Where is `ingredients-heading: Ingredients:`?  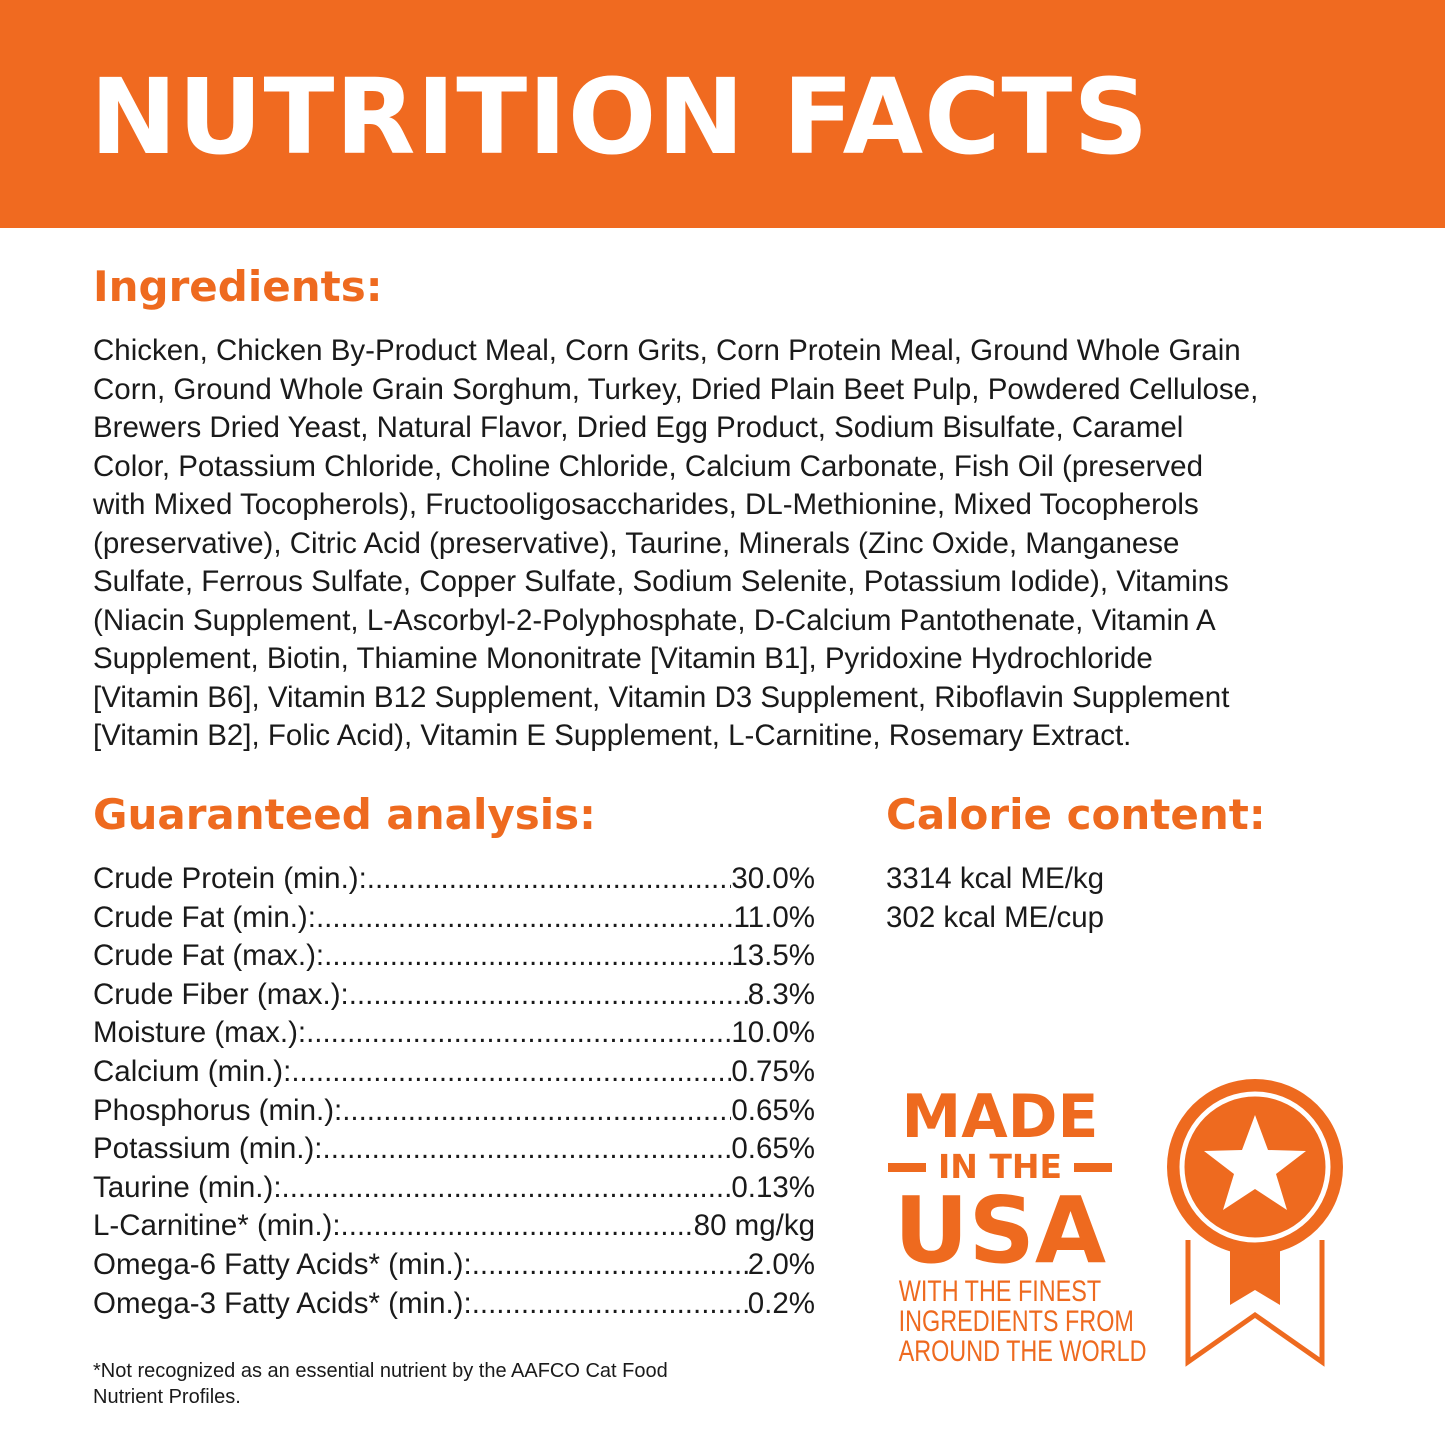 ingredients-heading: Ingredients: is located at coordinates (238, 286).